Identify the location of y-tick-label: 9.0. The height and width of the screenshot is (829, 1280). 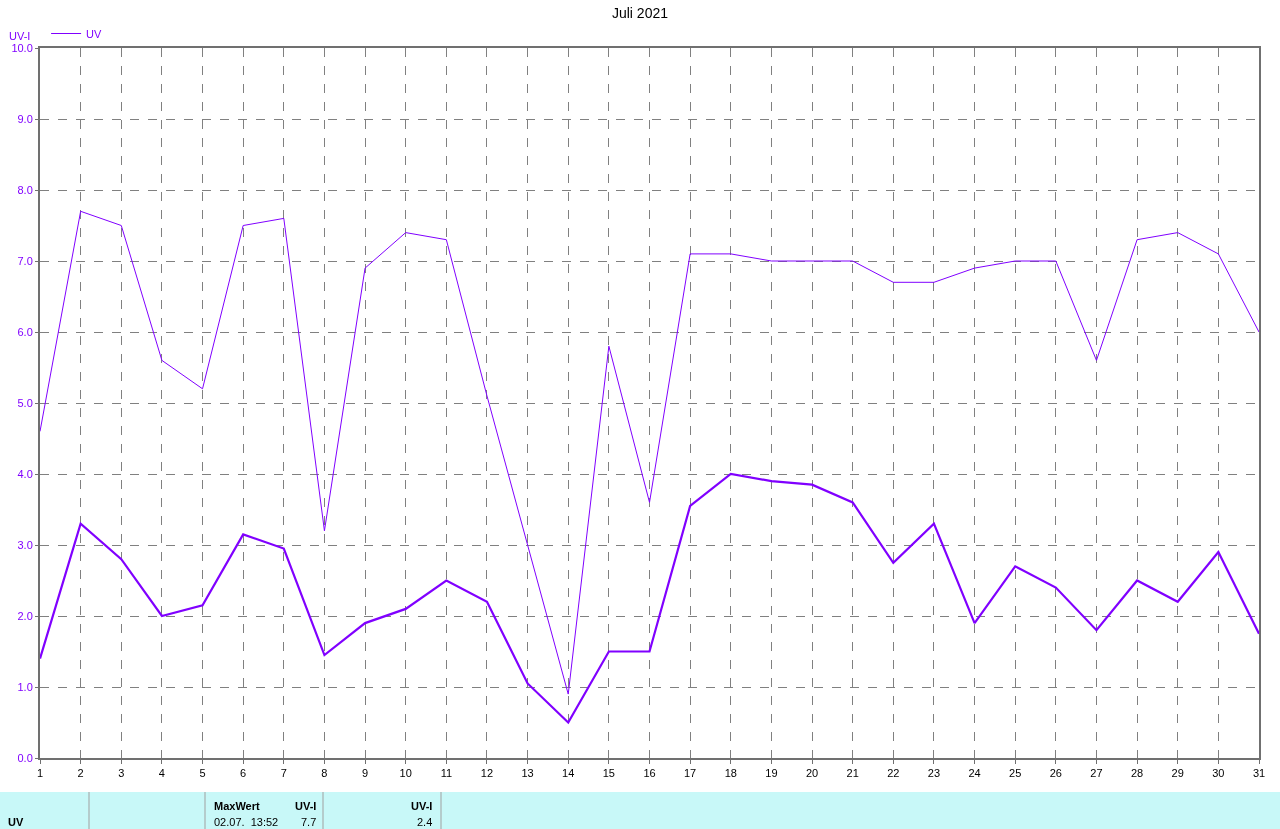
(25, 118).